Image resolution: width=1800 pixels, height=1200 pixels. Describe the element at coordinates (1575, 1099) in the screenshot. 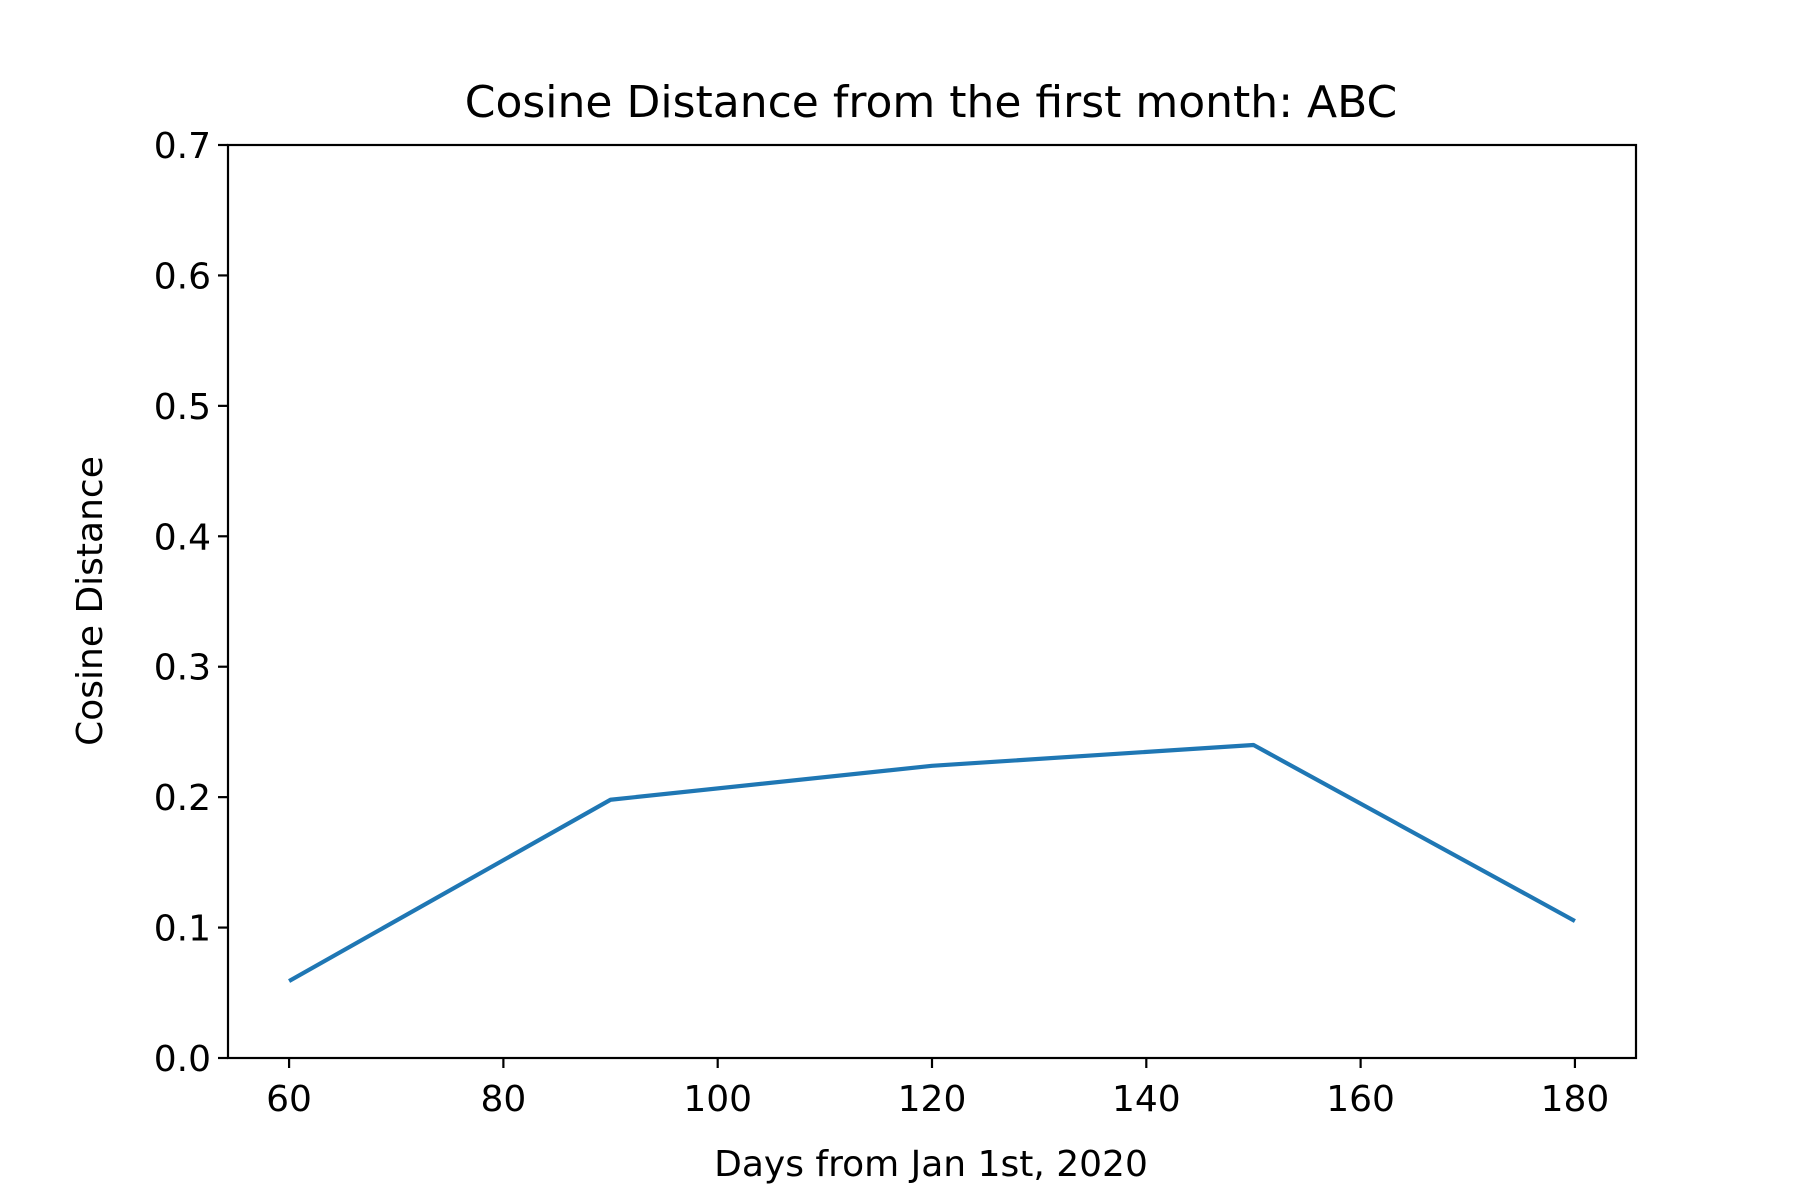

I see `x-tick-label: 180` at that location.